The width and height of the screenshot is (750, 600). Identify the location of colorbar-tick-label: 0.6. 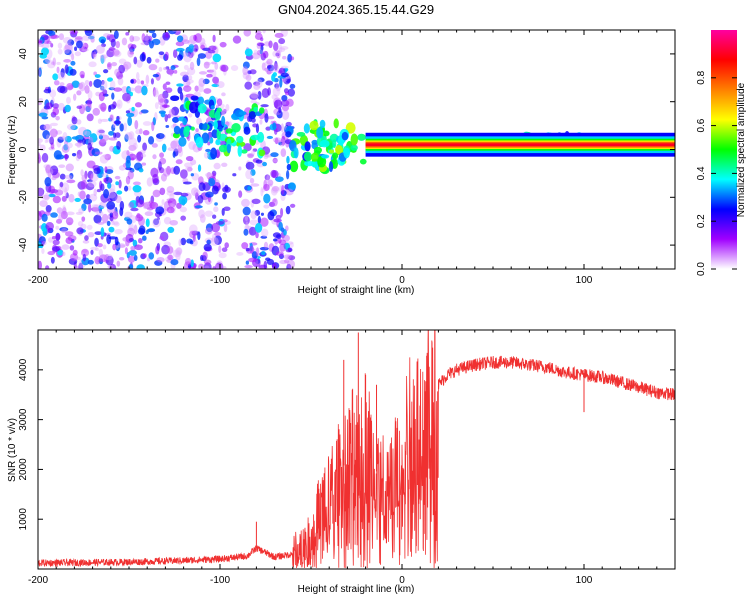
(701, 125).